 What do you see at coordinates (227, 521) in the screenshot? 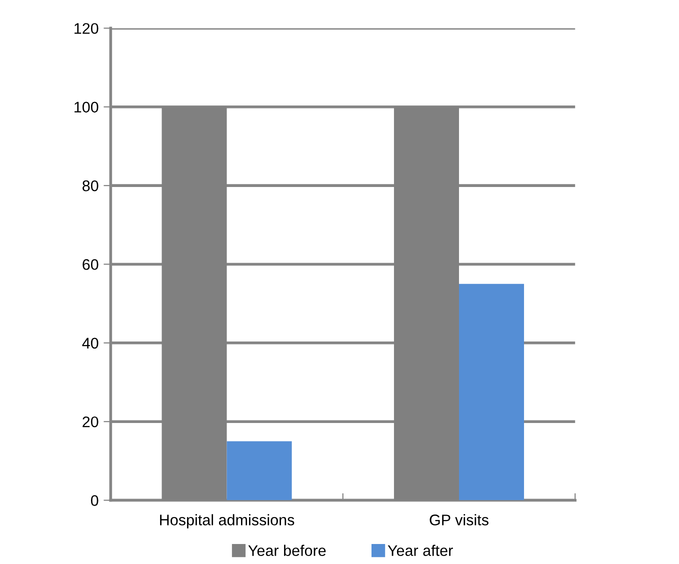
I see `x-tick-label: Hospital admissions` at bounding box center [227, 521].